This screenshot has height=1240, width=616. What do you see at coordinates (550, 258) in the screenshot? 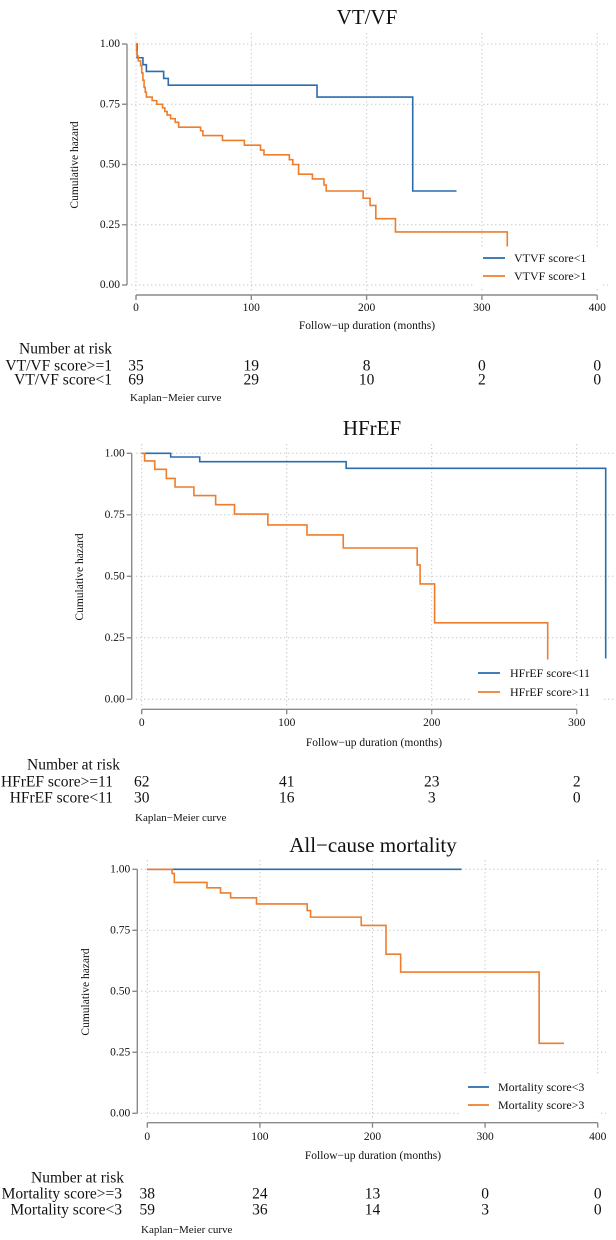
I see `legend-label: VTVF score<1` at bounding box center [550, 258].